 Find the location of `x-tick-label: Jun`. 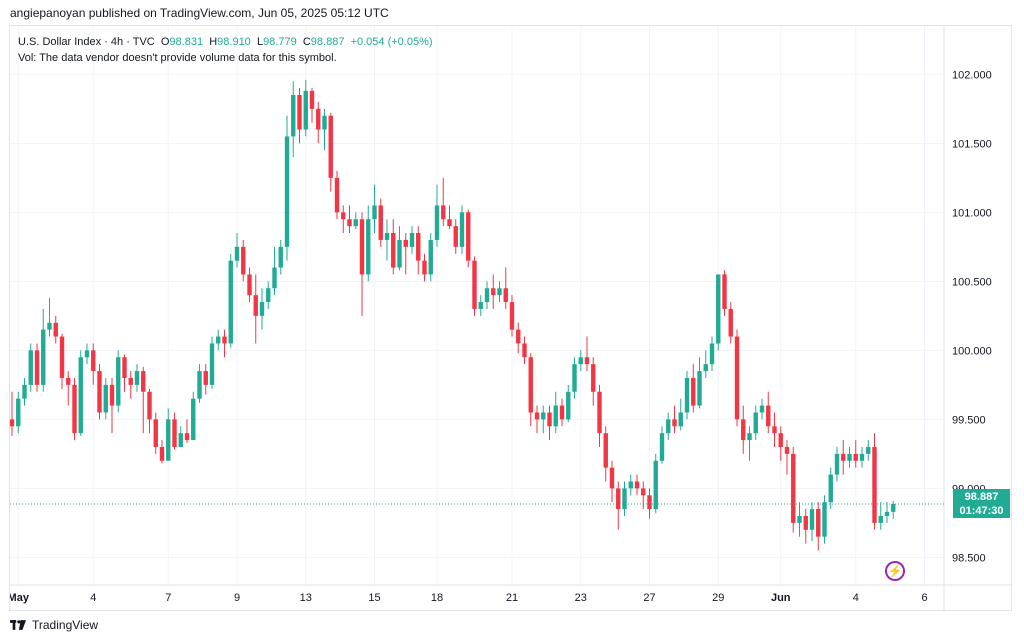

x-tick-label: Jun is located at coordinates (781, 598).